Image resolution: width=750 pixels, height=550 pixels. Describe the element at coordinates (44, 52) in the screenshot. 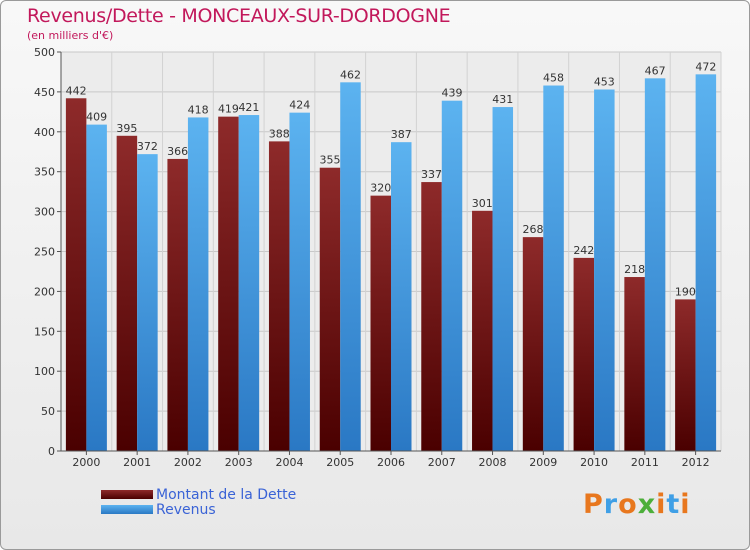

I see `y-tick-label: 500` at that location.